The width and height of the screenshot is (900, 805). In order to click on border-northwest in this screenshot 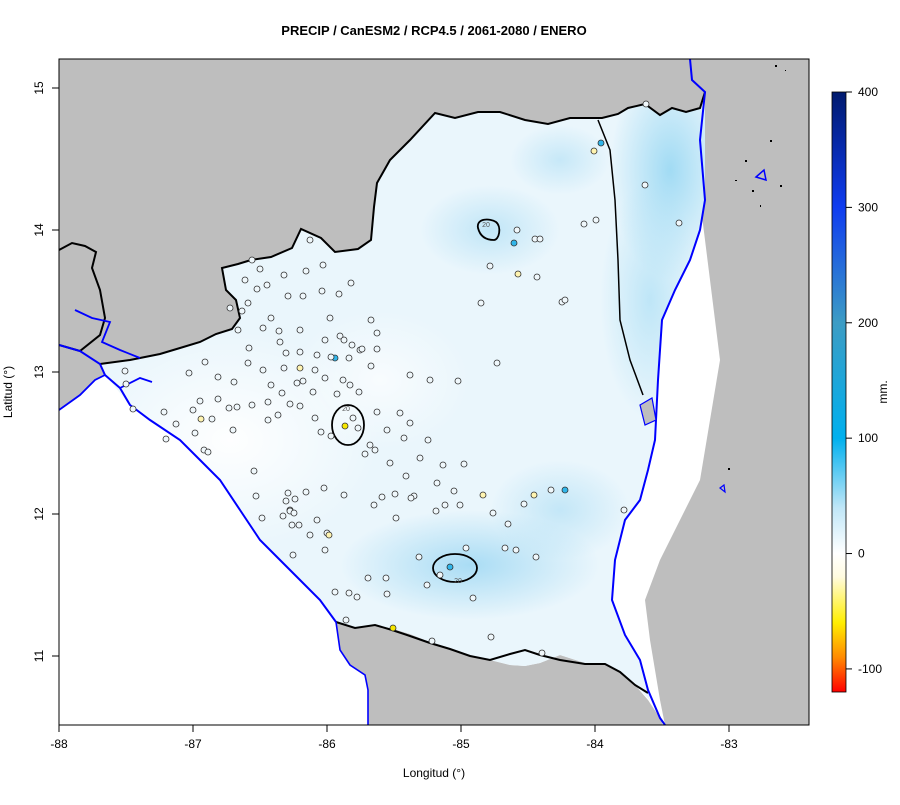, I will do `click(83, 297)`.